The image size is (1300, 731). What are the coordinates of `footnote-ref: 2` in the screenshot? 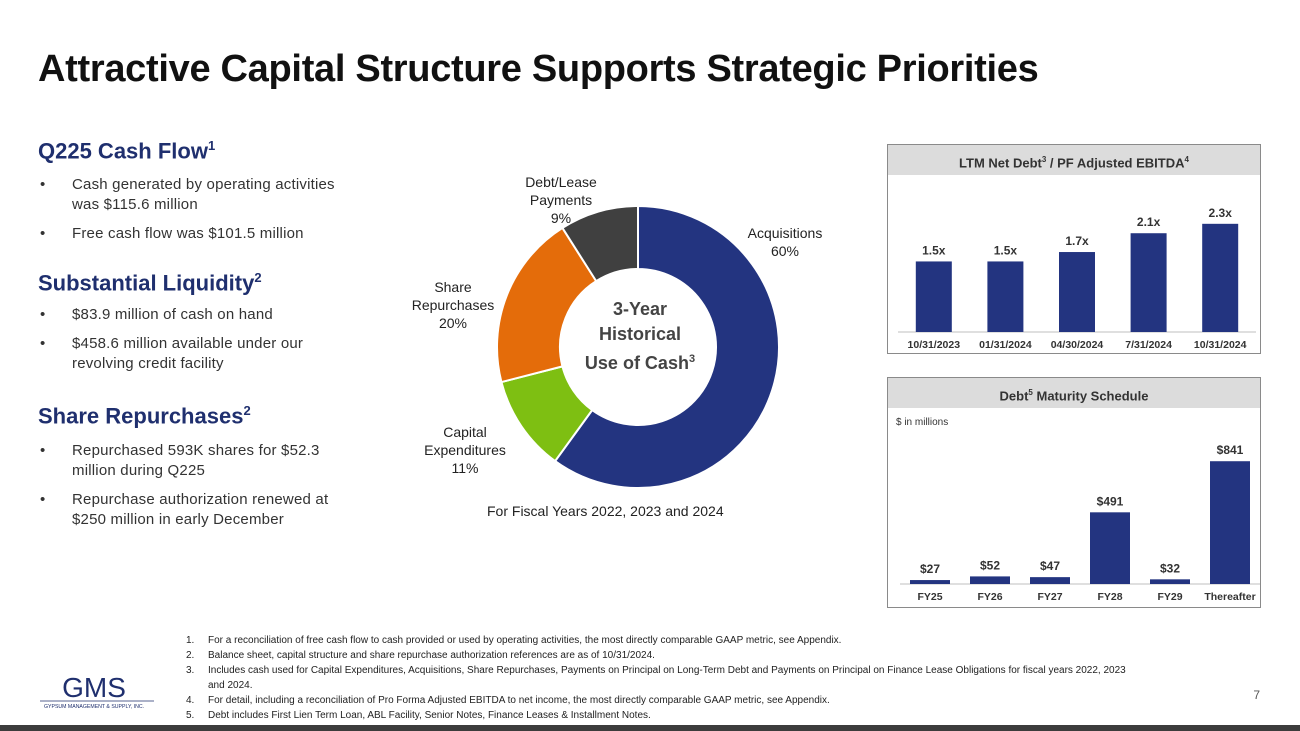 It's located at (247, 410).